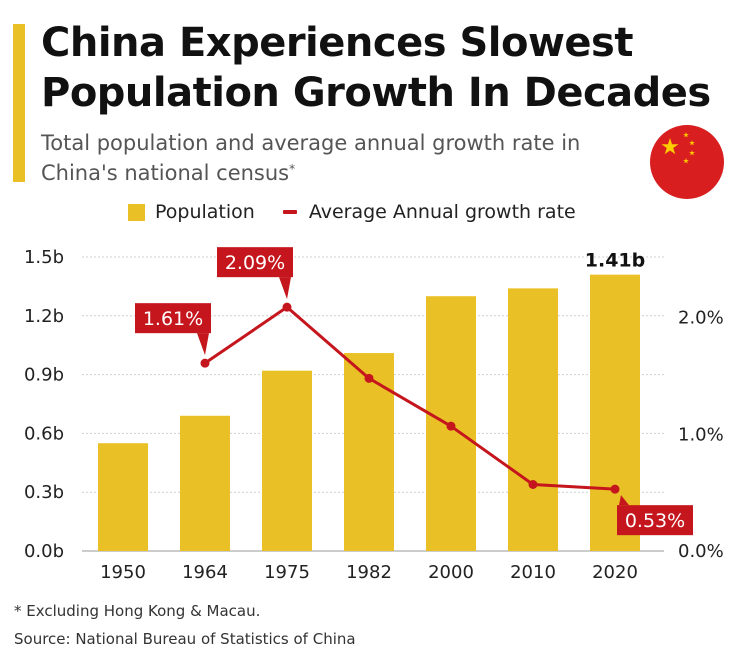 The image size is (739, 665). I want to click on growth-data-label: 1.61%, so click(173, 319).